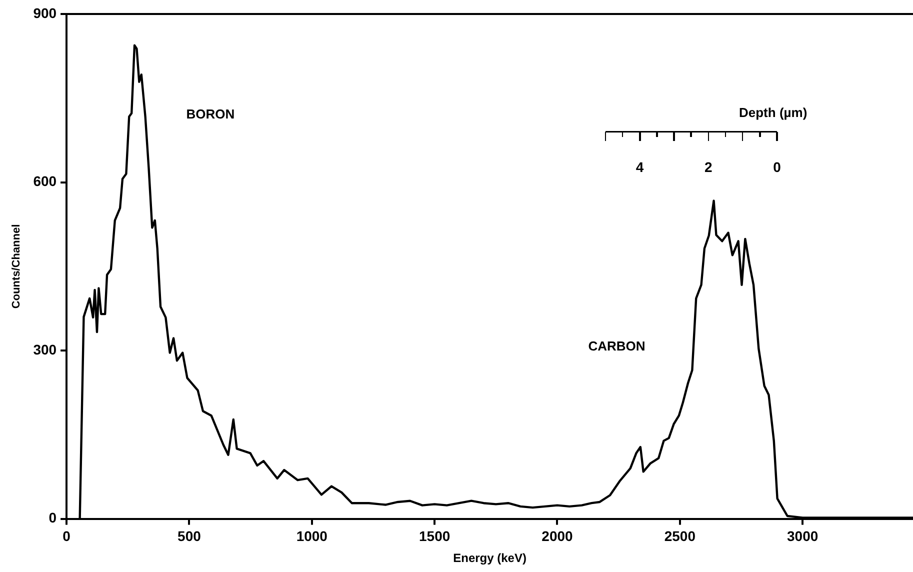 The image size is (913, 572). What do you see at coordinates (210, 114) in the screenshot?
I see `annotation: BORON` at bounding box center [210, 114].